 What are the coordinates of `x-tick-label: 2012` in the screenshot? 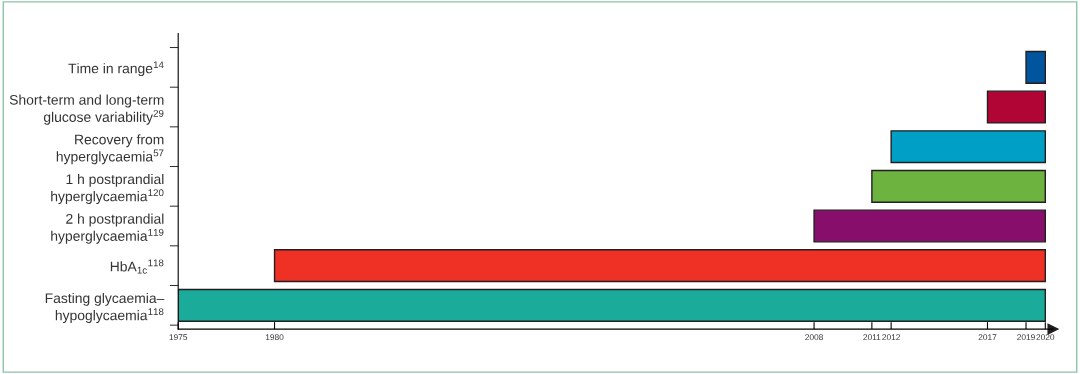 It's located at (891, 337).